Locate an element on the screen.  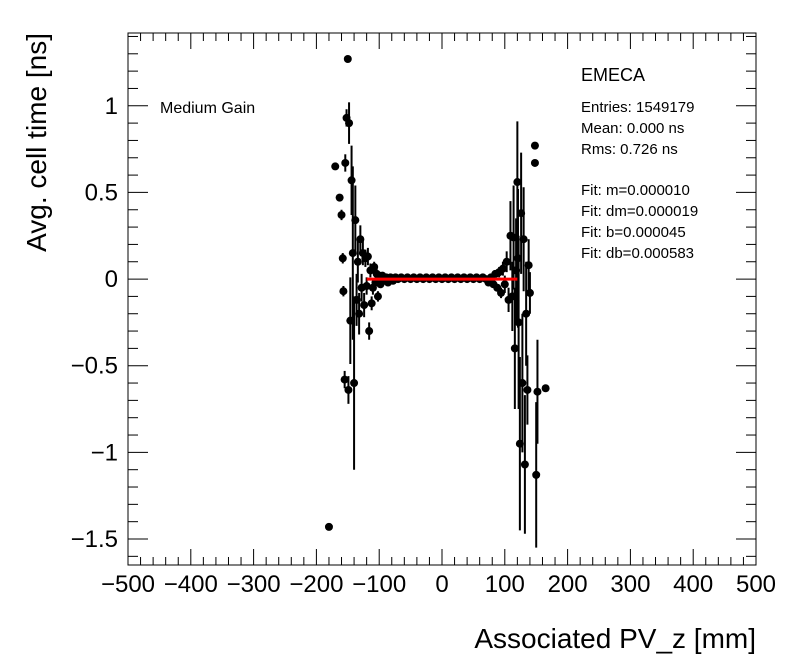
x-axis-title: Associated PV_z [mm] is located at coordinates (615, 638).